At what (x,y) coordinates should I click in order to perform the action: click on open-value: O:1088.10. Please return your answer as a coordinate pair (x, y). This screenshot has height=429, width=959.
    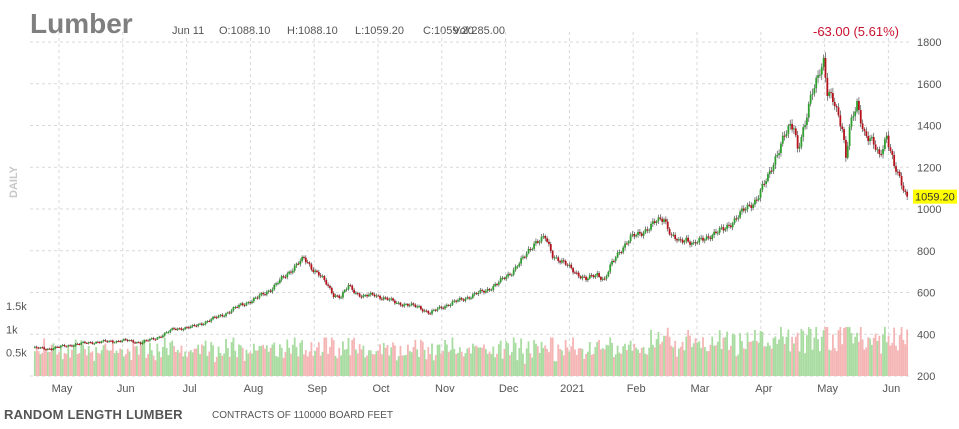
    Looking at the image, I should click on (245, 31).